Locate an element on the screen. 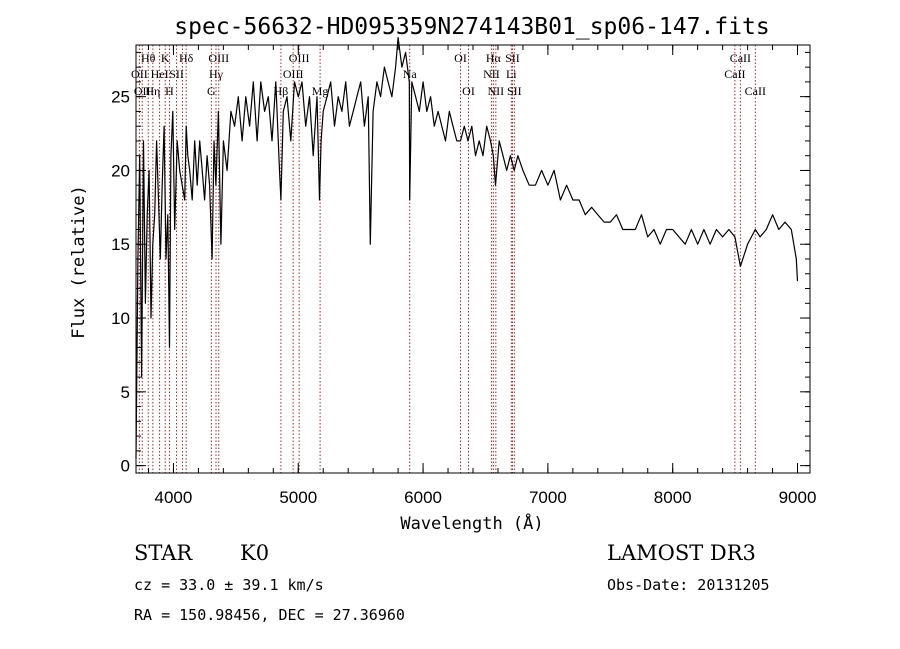 The width and height of the screenshot is (900, 649). spectral-line-label: Hβ is located at coordinates (281, 91).